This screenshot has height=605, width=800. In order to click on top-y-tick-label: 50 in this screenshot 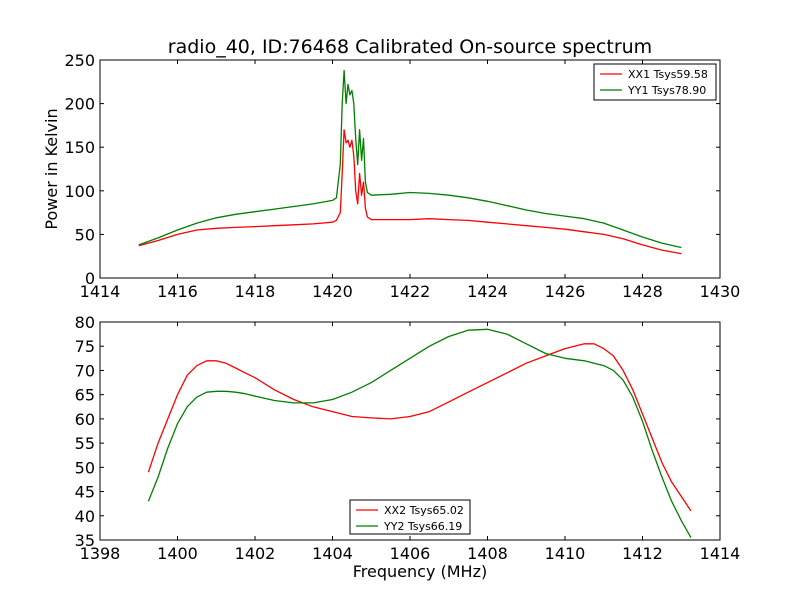, I will do `click(85, 234)`.